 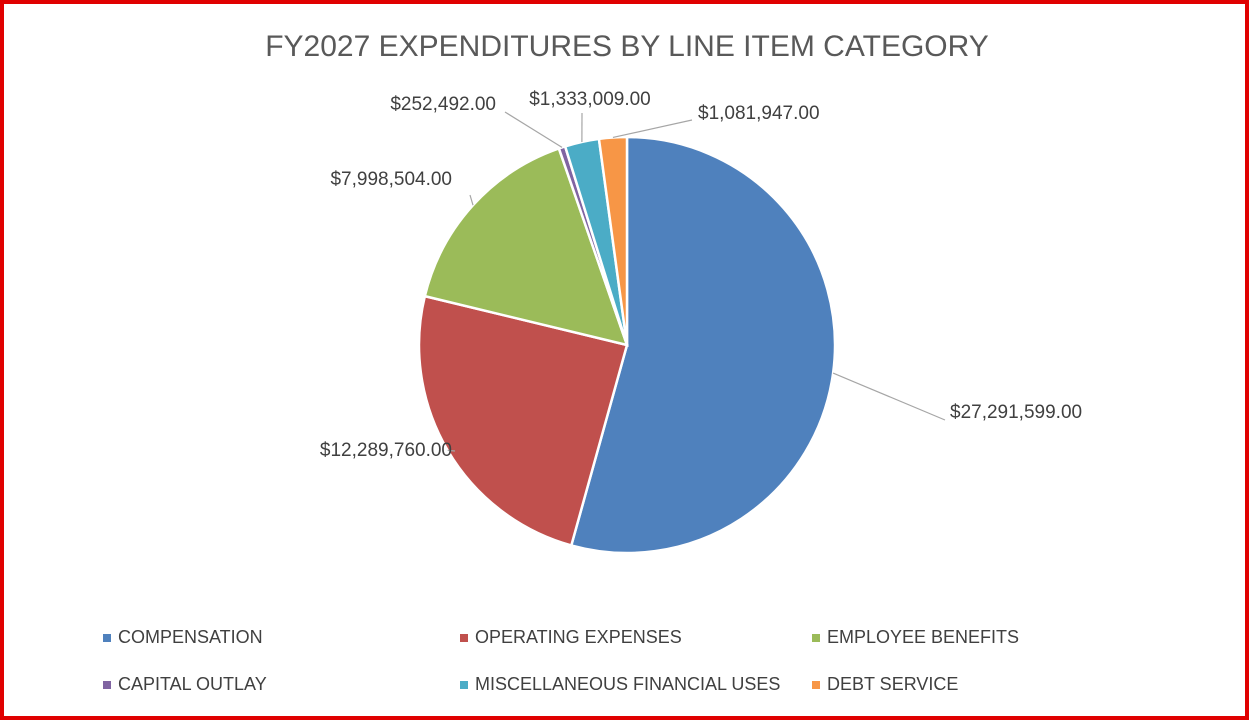 I want to click on legend-label: DEBT SERVICE, so click(x=892, y=684).